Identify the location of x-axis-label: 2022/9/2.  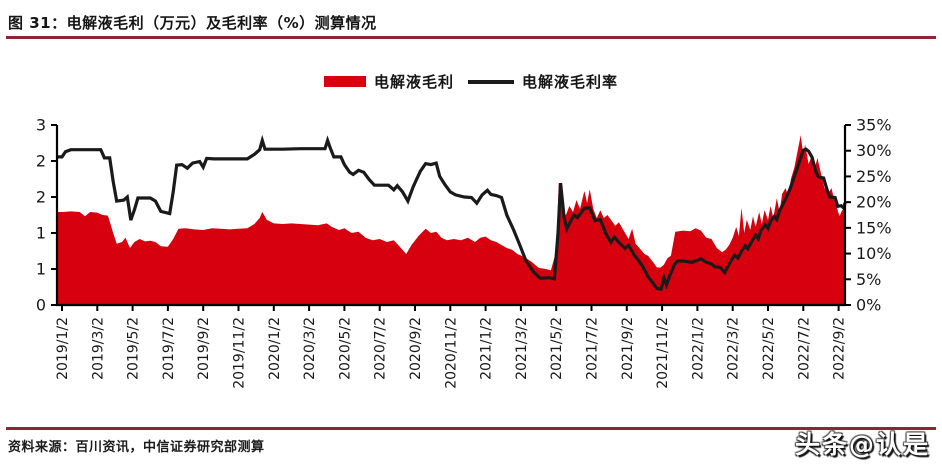
(840, 348).